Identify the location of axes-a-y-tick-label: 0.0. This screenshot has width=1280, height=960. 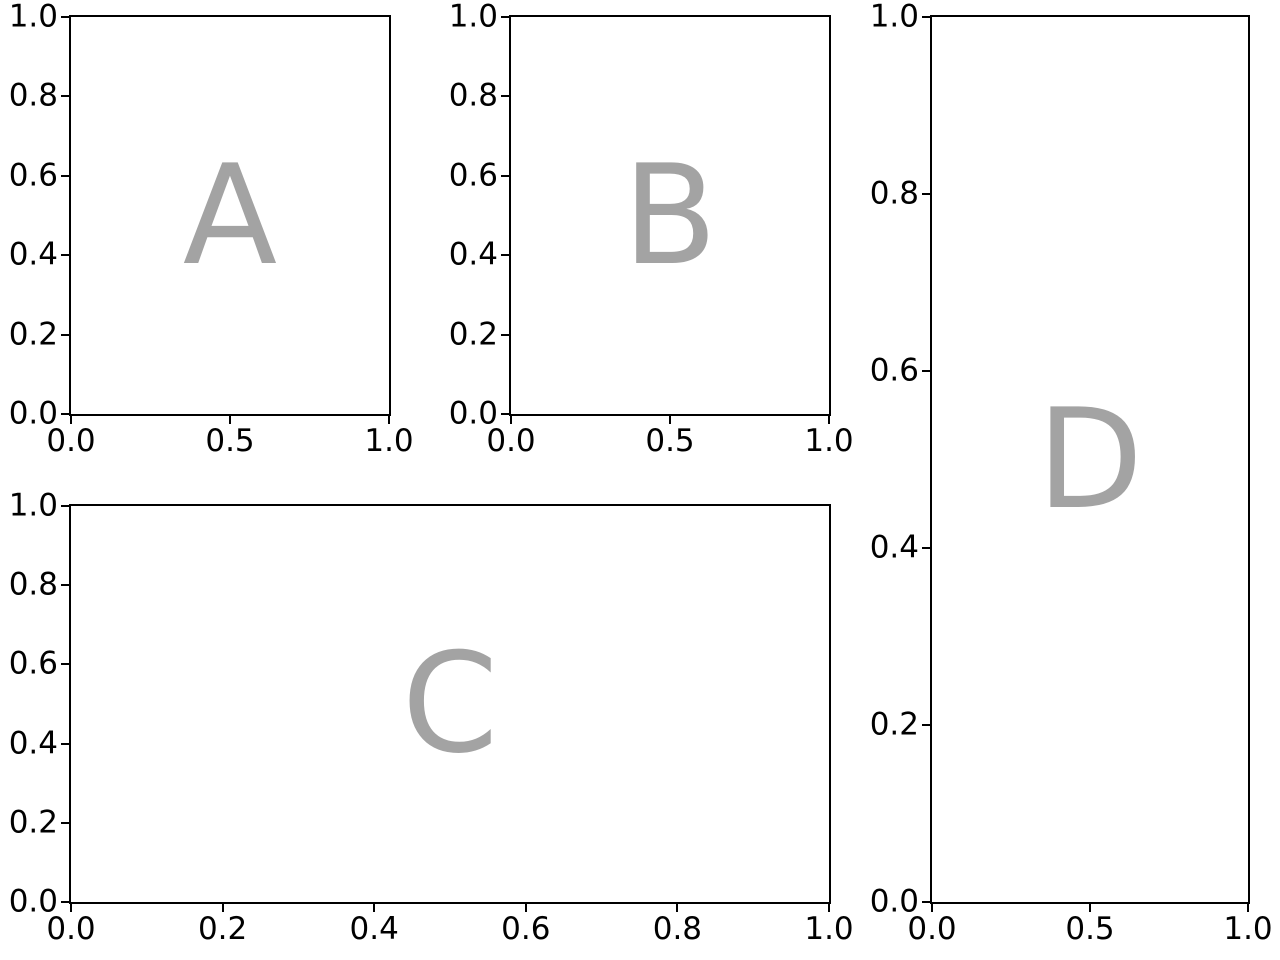
(33, 413).